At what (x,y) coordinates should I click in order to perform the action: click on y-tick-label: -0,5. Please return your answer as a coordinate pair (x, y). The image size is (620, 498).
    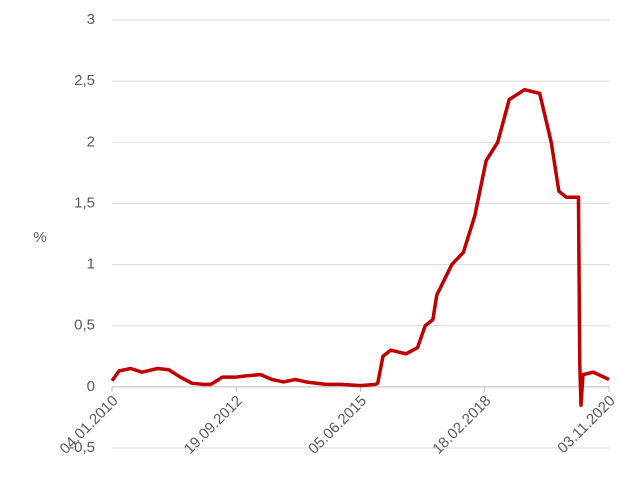
    Looking at the image, I should click on (82, 447).